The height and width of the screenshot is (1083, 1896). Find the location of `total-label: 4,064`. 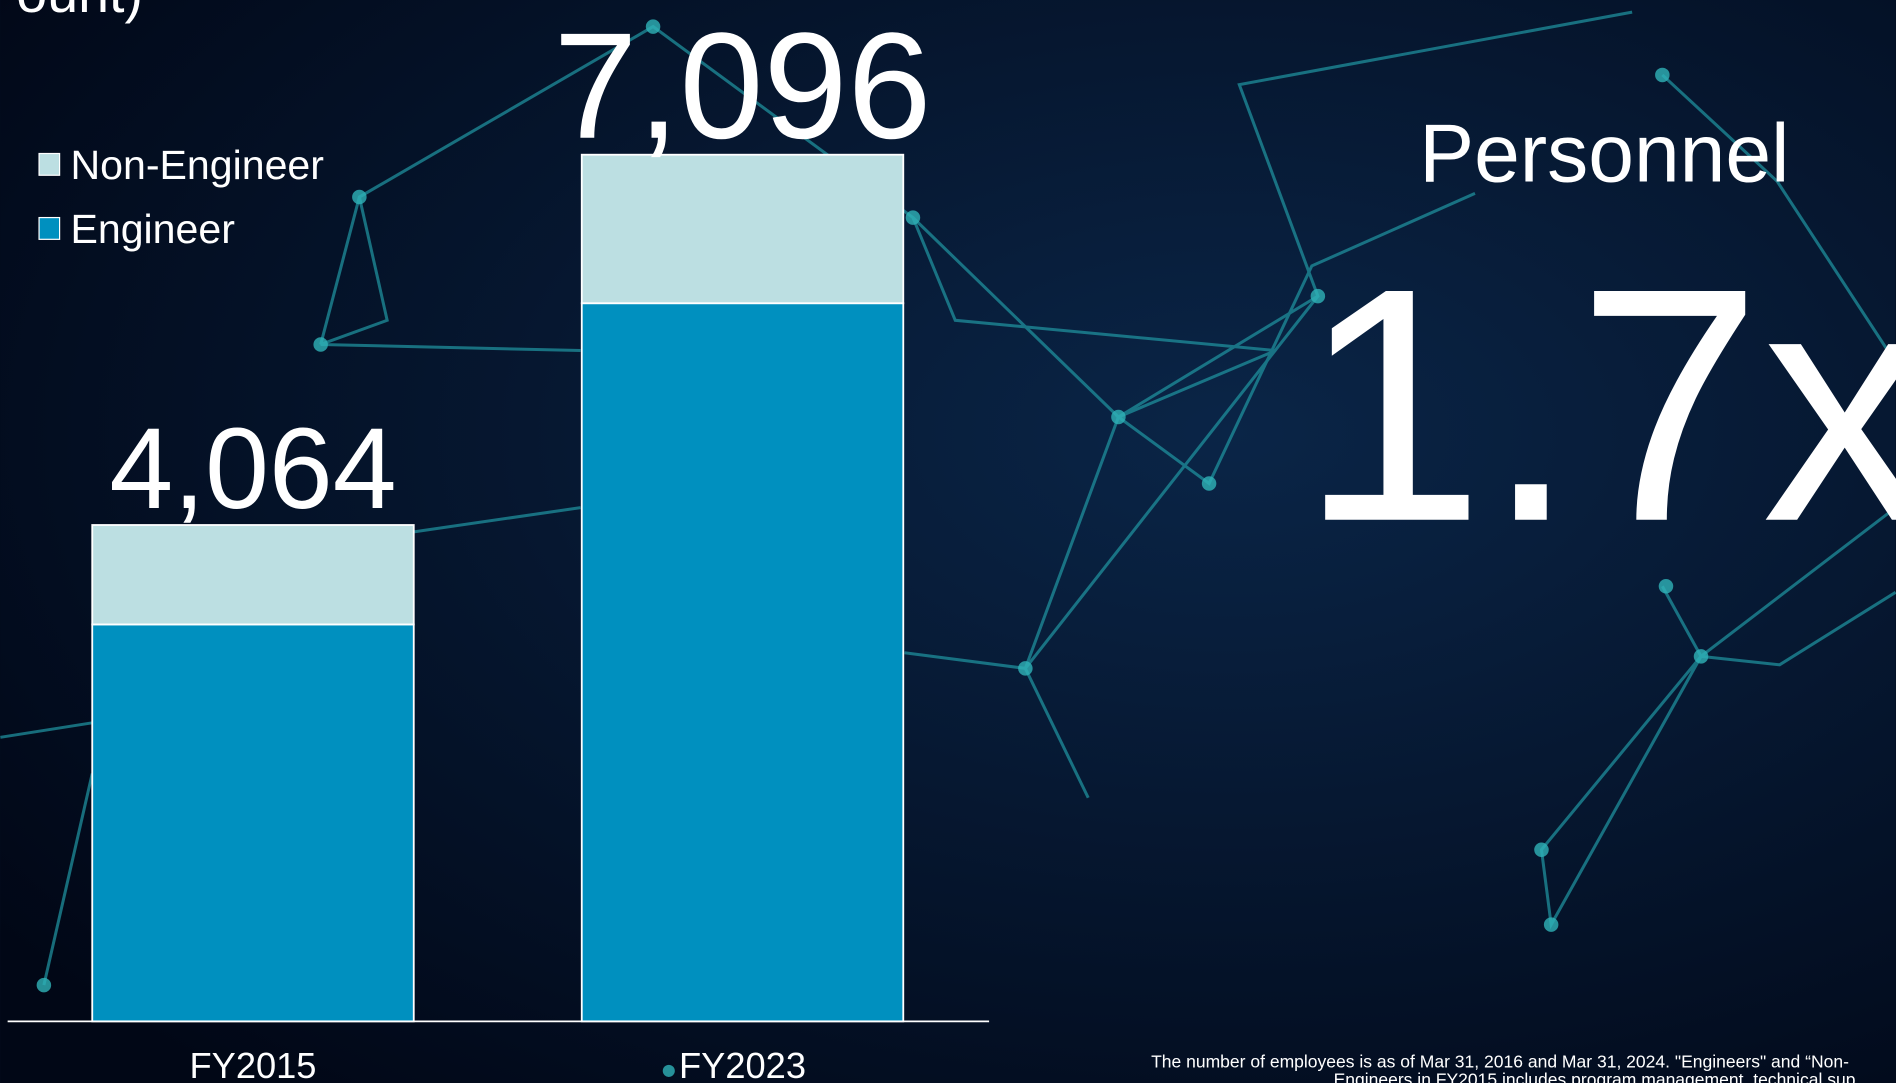

total-label: 4,064 is located at coordinates (252, 469).